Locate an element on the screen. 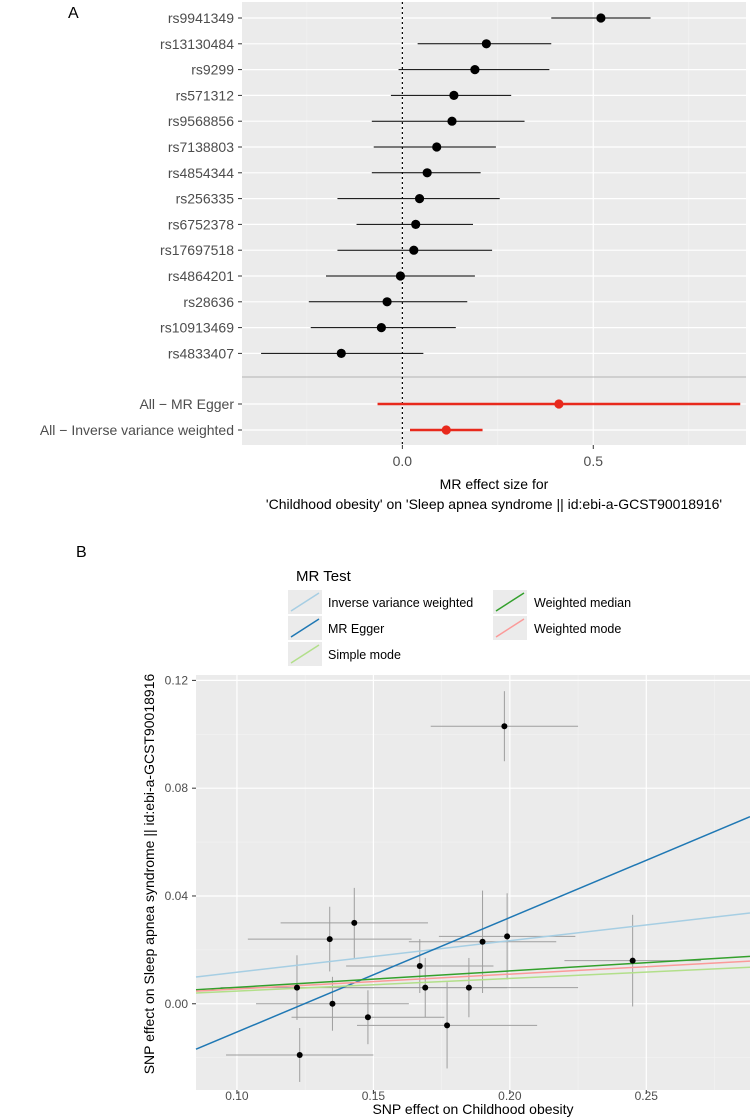 Image resolution: width=750 pixels, height=1120 pixels. x-tick-label: 0.10 is located at coordinates (237, 1096).